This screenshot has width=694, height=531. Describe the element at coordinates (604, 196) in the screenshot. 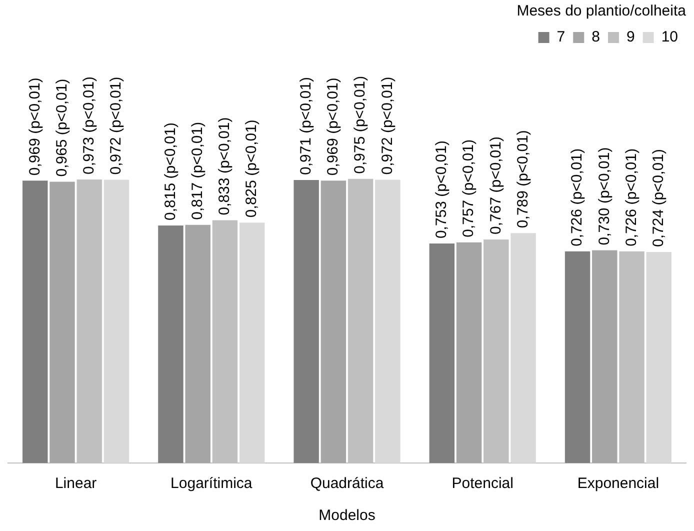

I see `data-label: 0,730 (p<0,01)` at that location.